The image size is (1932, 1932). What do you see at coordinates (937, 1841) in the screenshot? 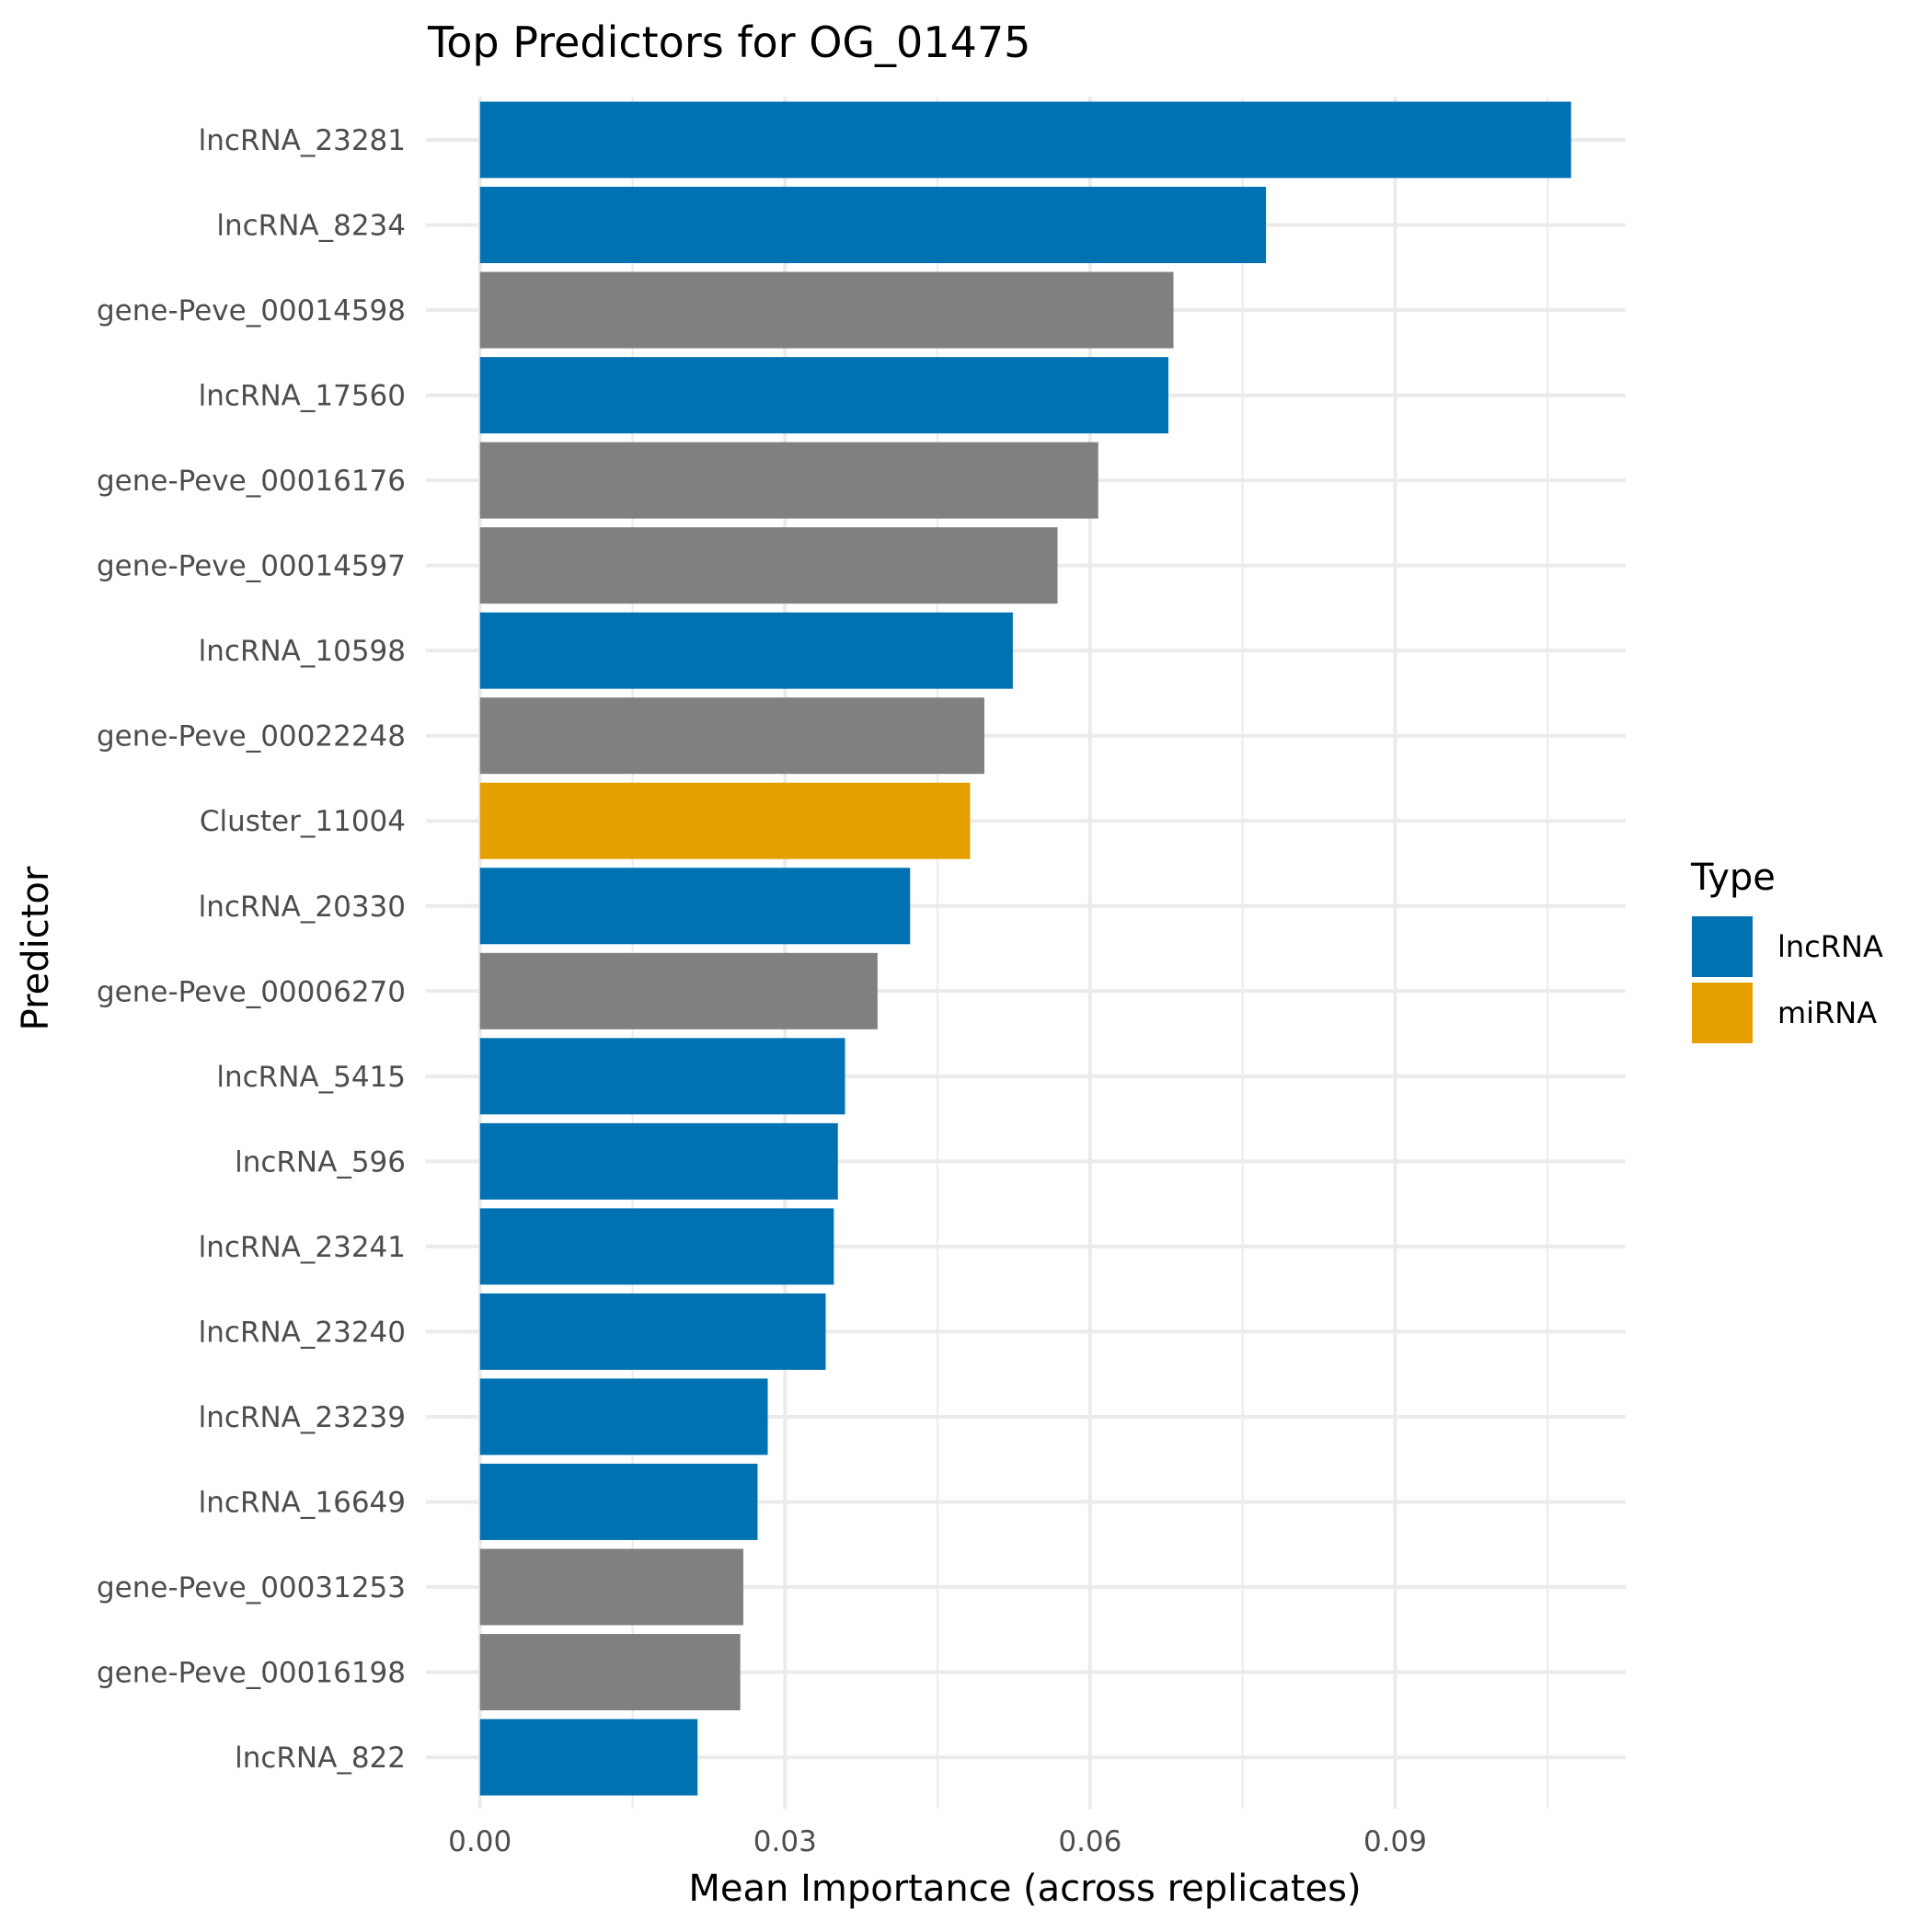
I see `x-axis-tick-labels: 0.00 0.03 0.06 0.09` at bounding box center [937, 1841].